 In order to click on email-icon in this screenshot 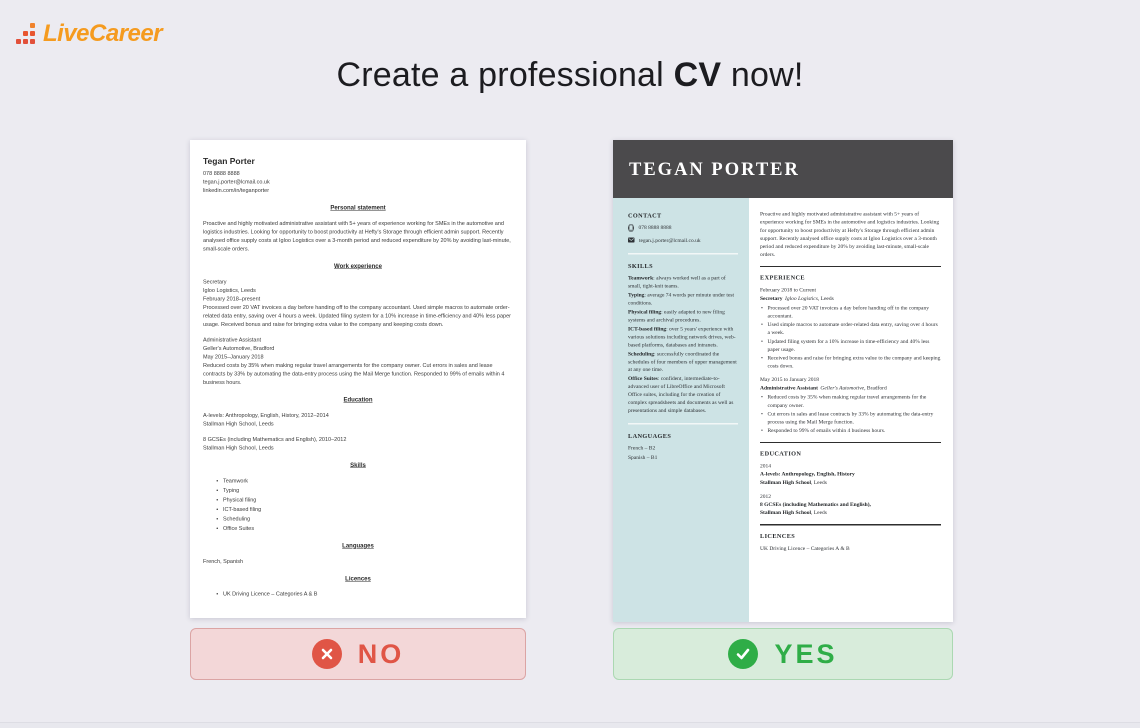, I will do `click(631, 240)`.